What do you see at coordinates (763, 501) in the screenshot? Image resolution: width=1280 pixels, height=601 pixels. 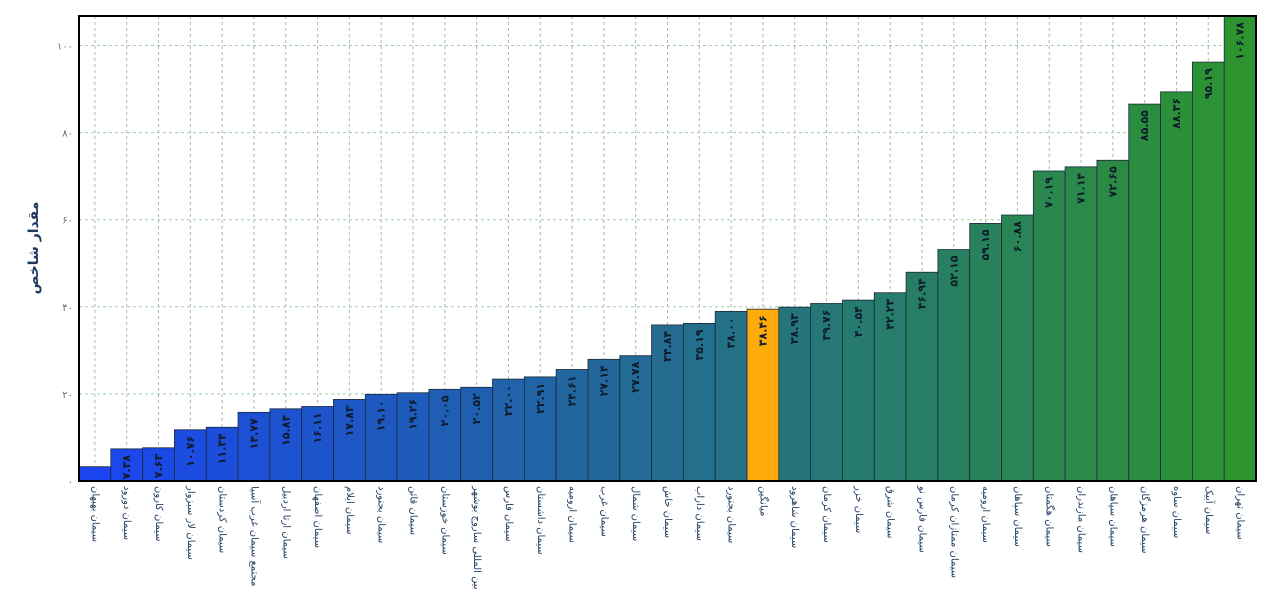 I see `category-label: میانگین` at bounding box center [763, 501].